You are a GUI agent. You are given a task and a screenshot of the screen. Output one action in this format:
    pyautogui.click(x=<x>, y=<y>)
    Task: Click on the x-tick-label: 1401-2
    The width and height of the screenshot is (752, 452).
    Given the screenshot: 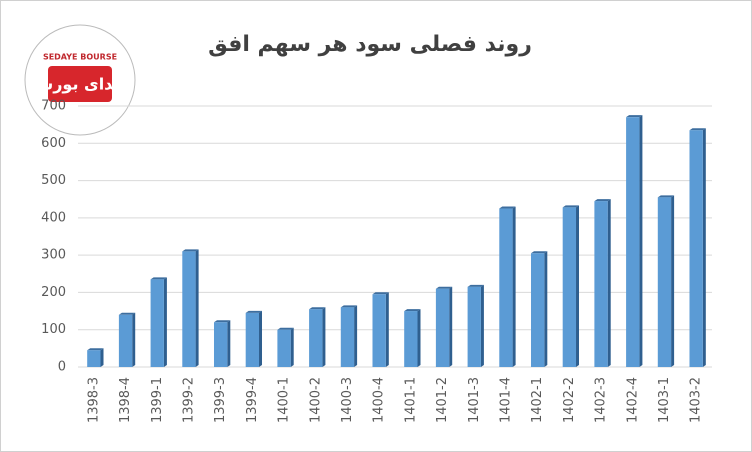 What is the action you would take?
    pyautogui.click(x=442, y=400)
    